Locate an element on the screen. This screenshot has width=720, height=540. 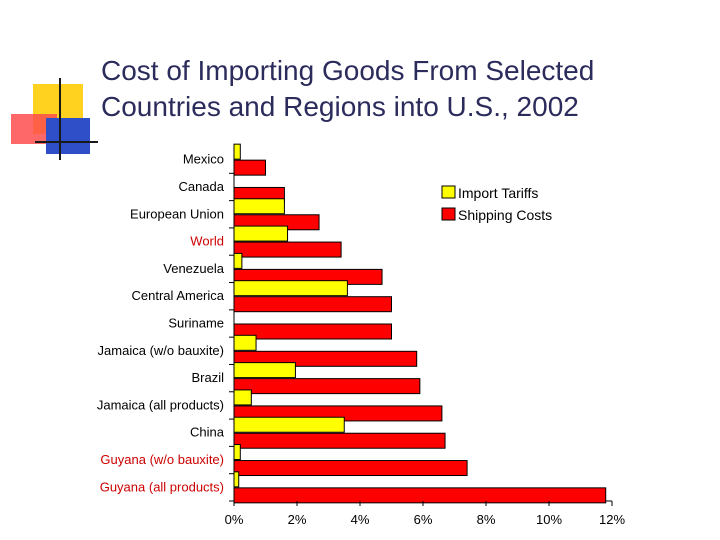
y-tick-label: Guyana (w/o bauxite) is located at coordinates (162, 459).